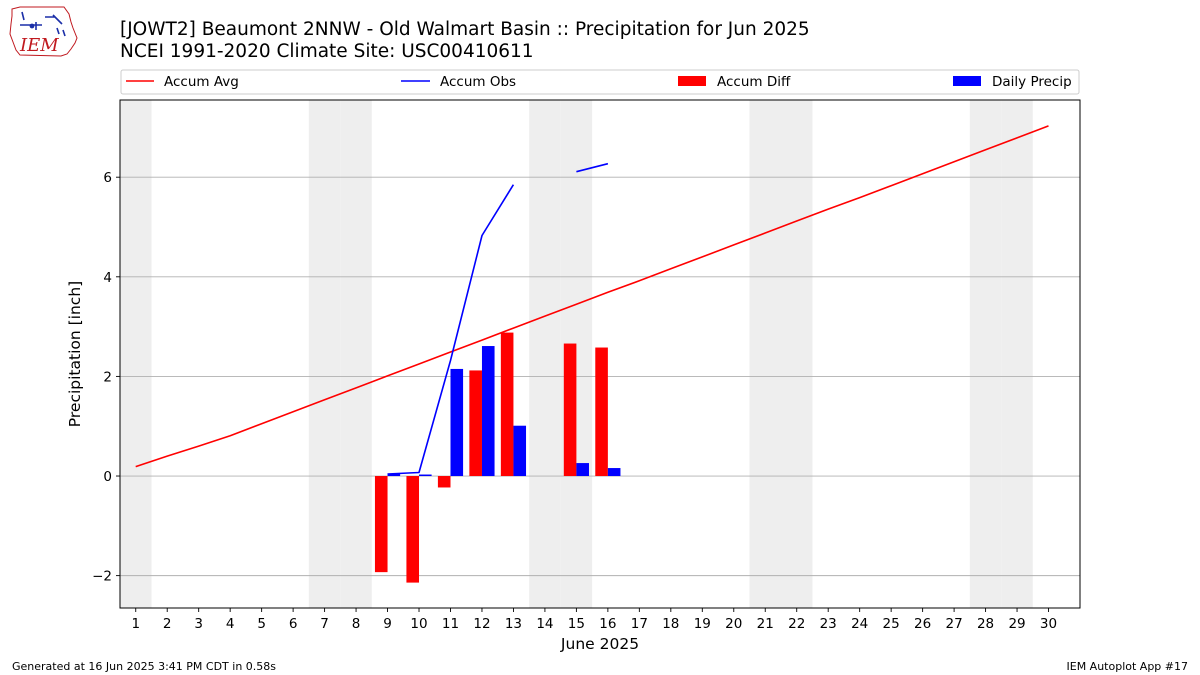 The image size is (1200, 675). Describe the element at coordinates (324, 624) in the screenshot. I see `x-tick-label-7: 7` at that location.